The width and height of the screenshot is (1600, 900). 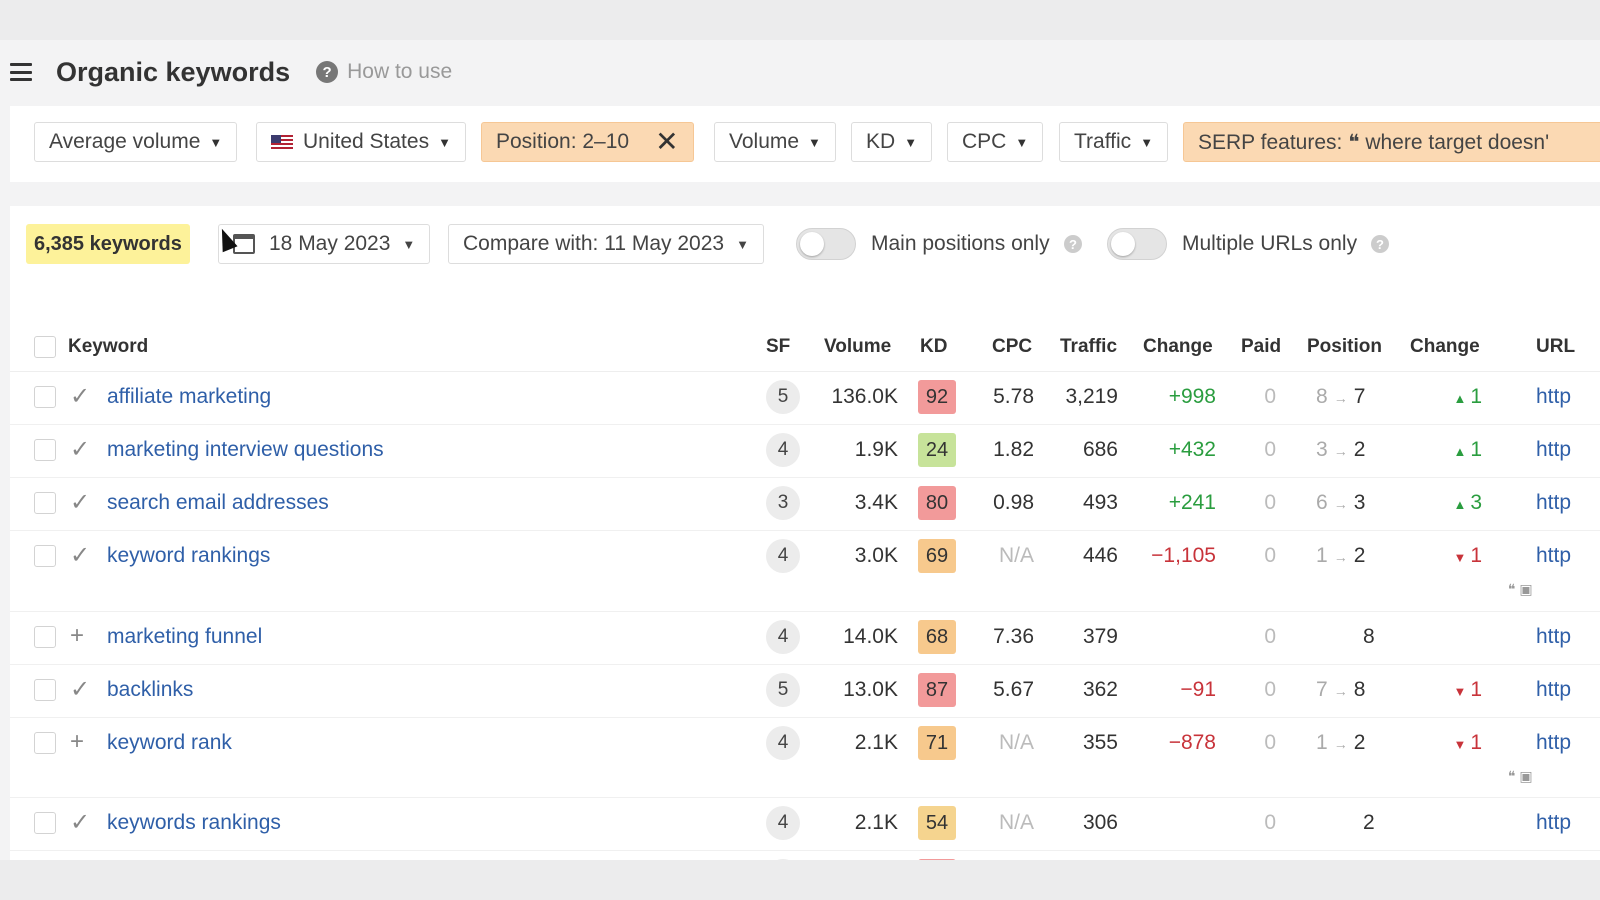 What do you see at coordinates (937, 503) in the screenshot?
I see `kd-badge: 80` at bounding box center [937, 503].